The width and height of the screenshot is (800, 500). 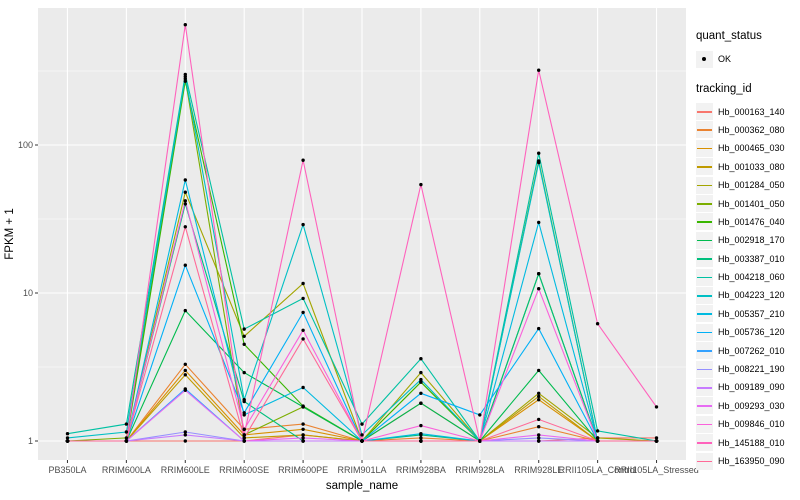 I want to click on y-tick-label: 100, so click(x=25, y=145).